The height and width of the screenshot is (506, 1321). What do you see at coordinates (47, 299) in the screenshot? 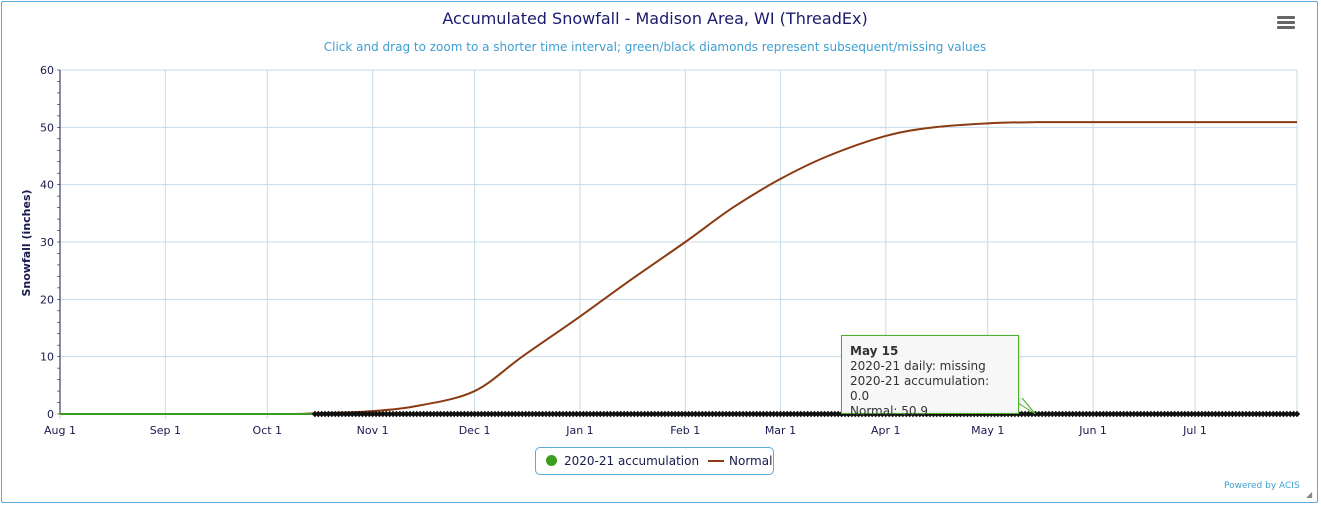
I see `y-tick-label: 20` at bounding box center [47, 299].